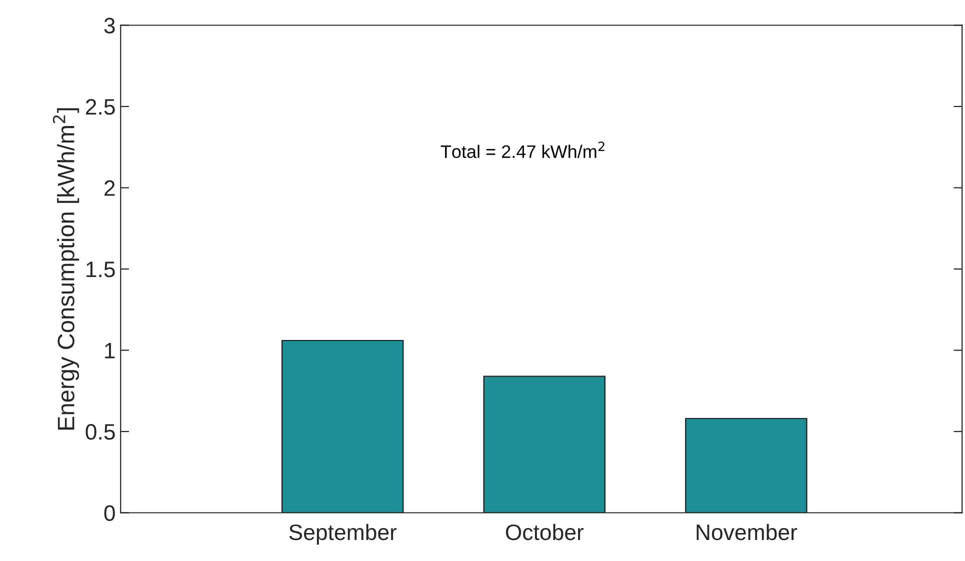 The image size is (965, 561). I want to click on x-tick-label: October, so click(545, 532).